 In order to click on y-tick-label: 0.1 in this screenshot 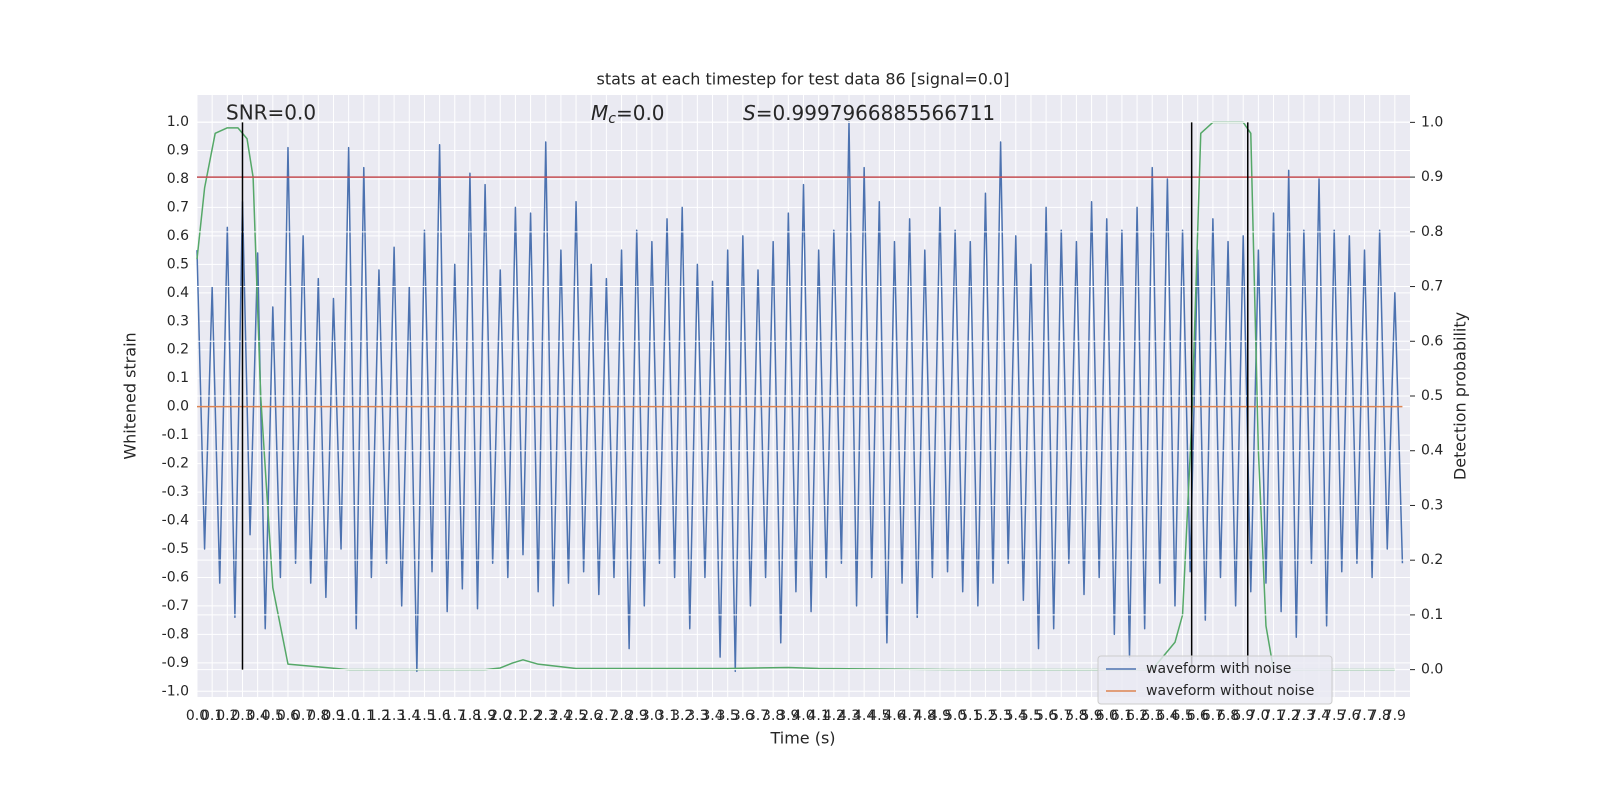, I will do `click(178, 378)`.